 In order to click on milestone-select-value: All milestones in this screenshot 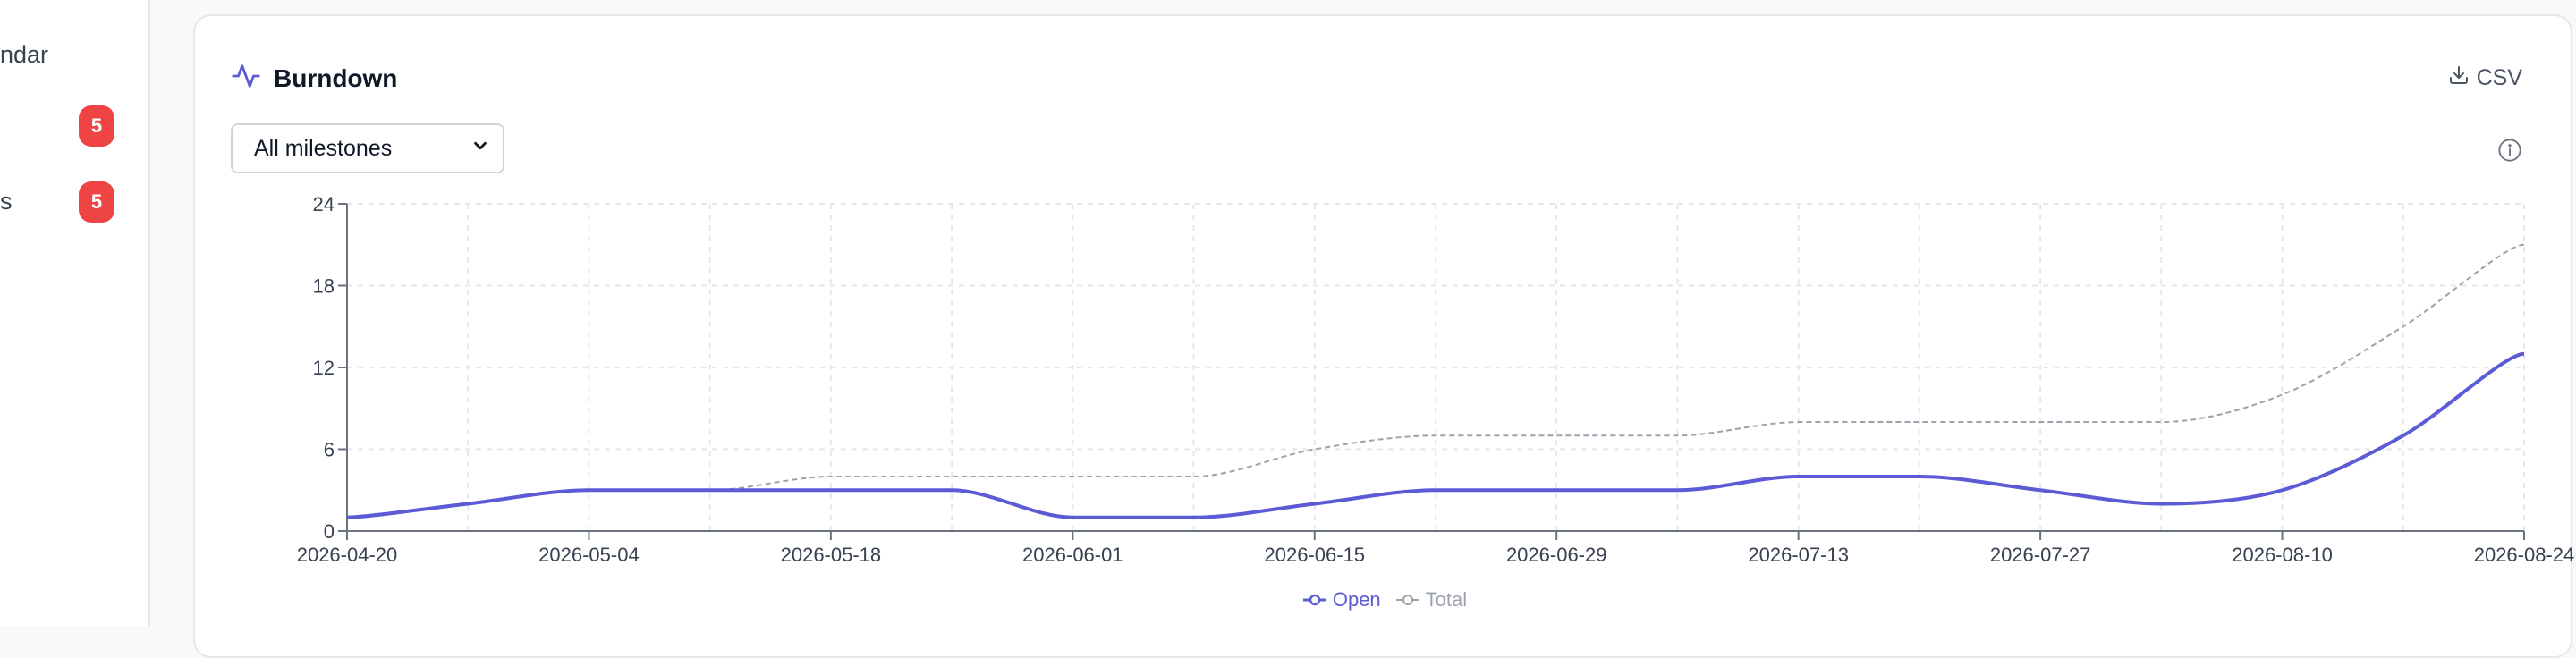, I will do `click(323, 148)`.